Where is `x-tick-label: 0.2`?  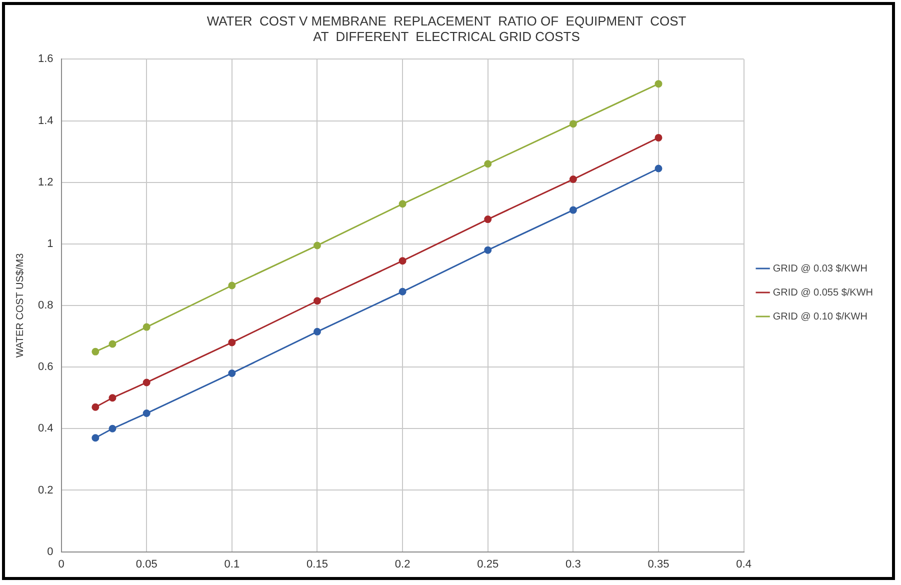 x-tick-label: 0.2 is located at coordinates (402, 564).